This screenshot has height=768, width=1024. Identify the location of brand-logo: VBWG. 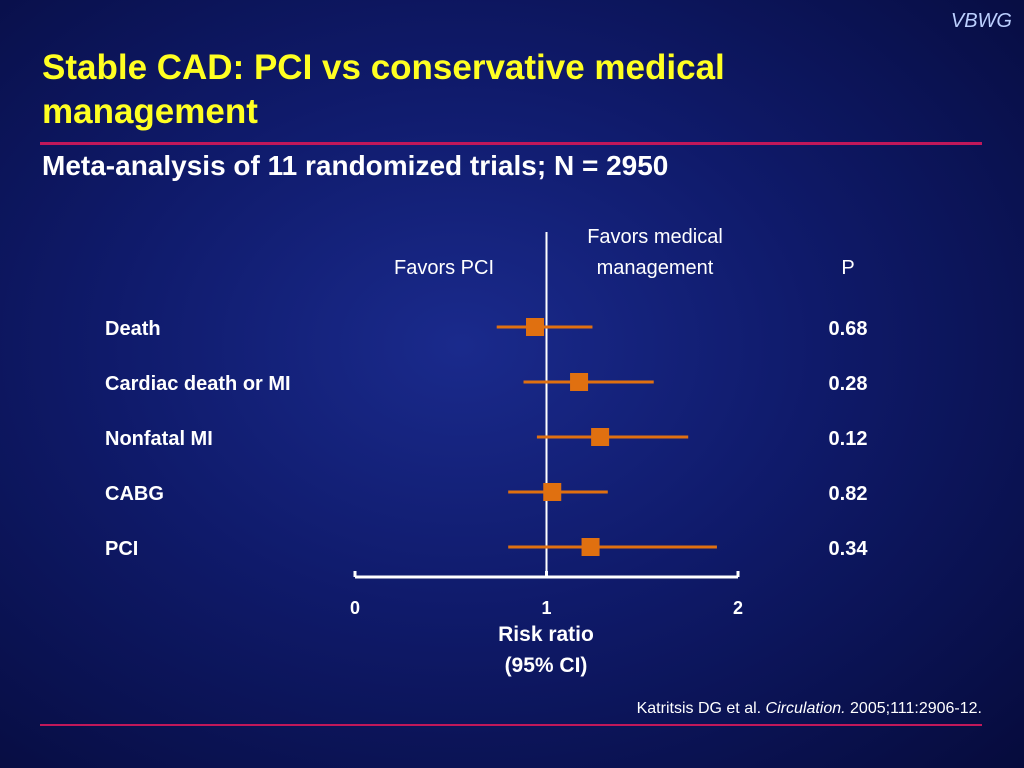
(981, 21).